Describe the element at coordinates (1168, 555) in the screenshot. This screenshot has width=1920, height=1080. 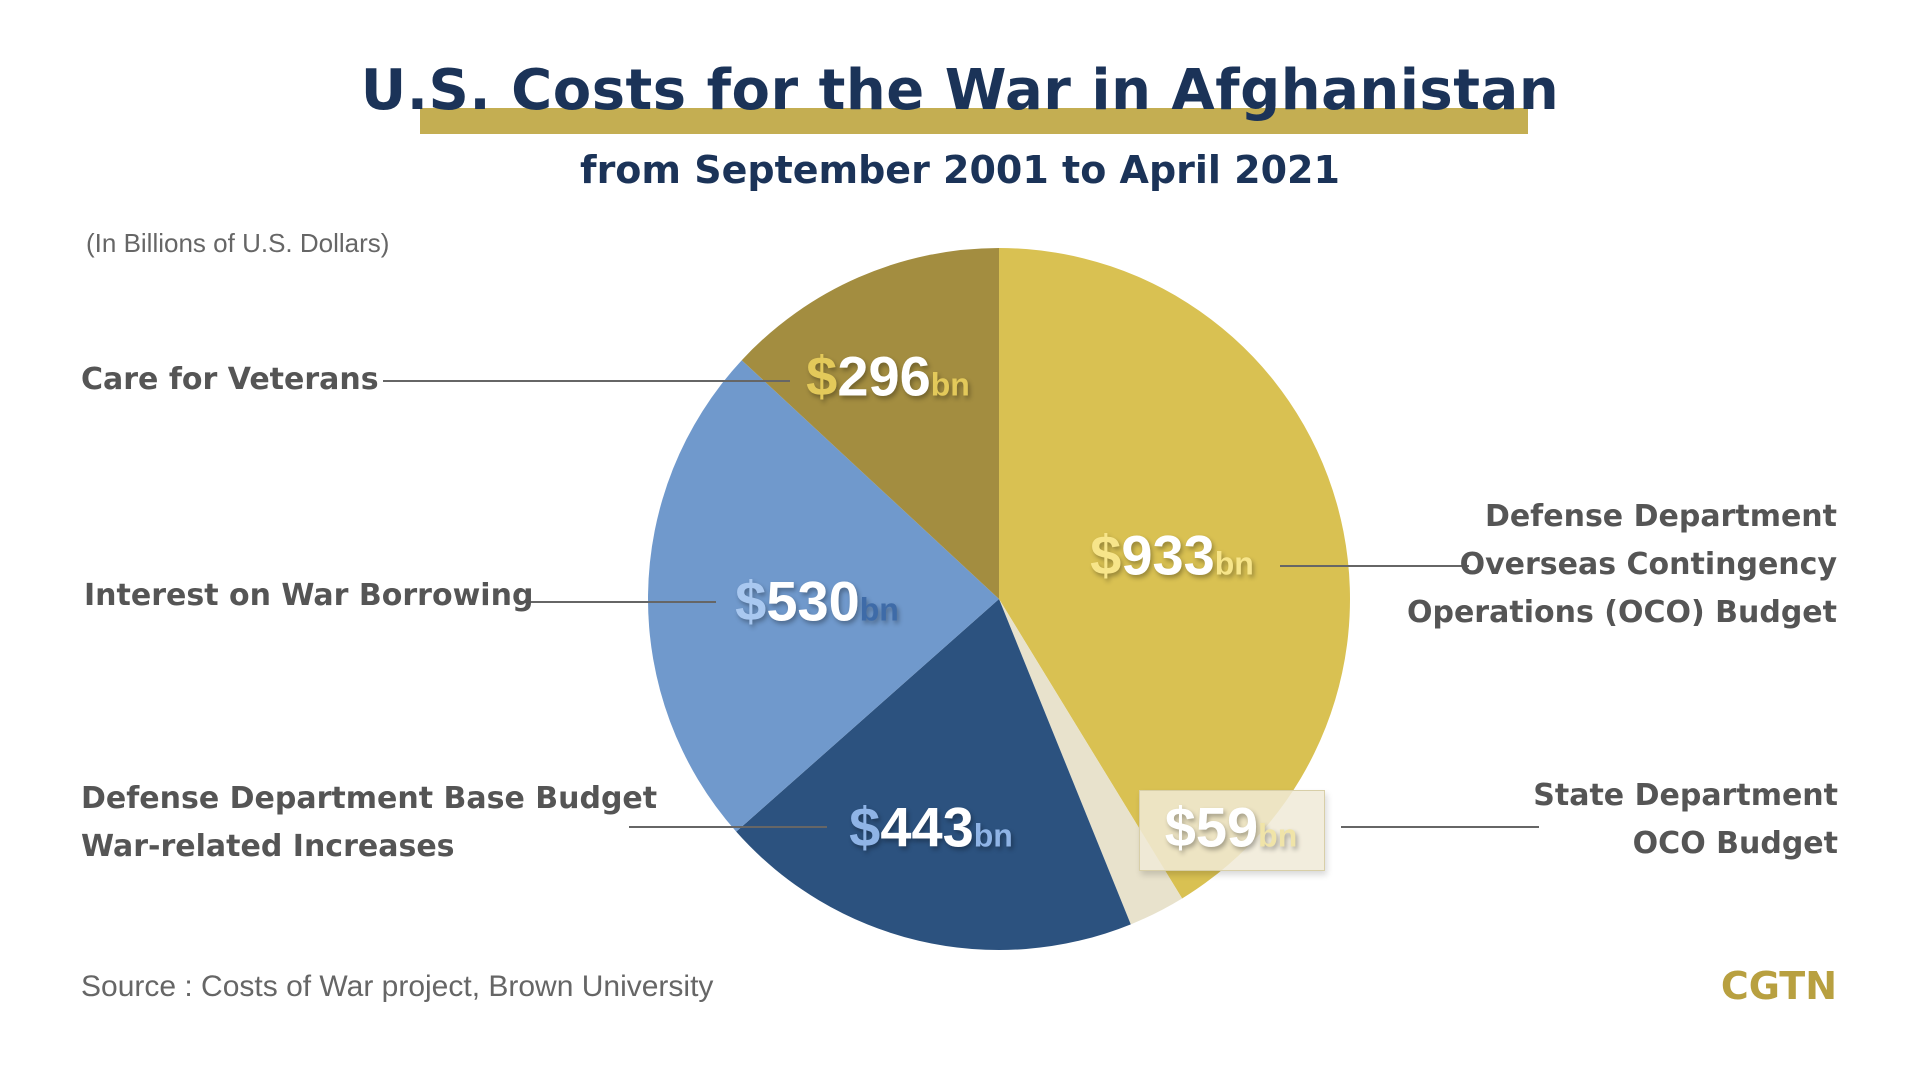
I see `value-number: 933` at that location.